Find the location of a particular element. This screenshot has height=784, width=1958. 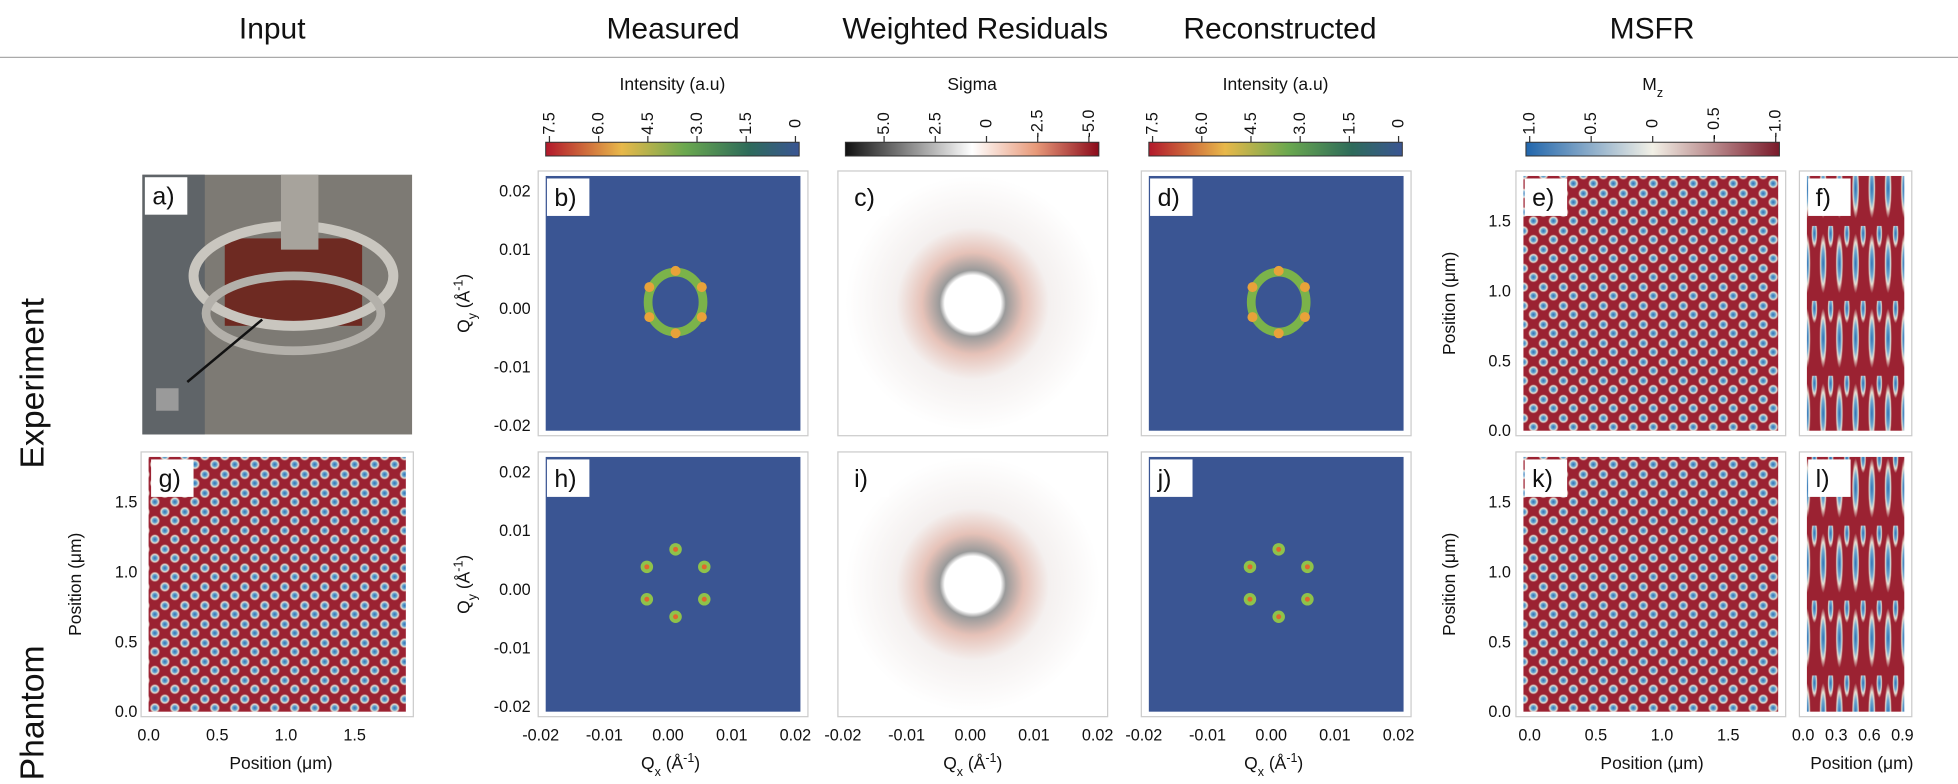

panel-label: f) is located at coordinates (1823, 198).